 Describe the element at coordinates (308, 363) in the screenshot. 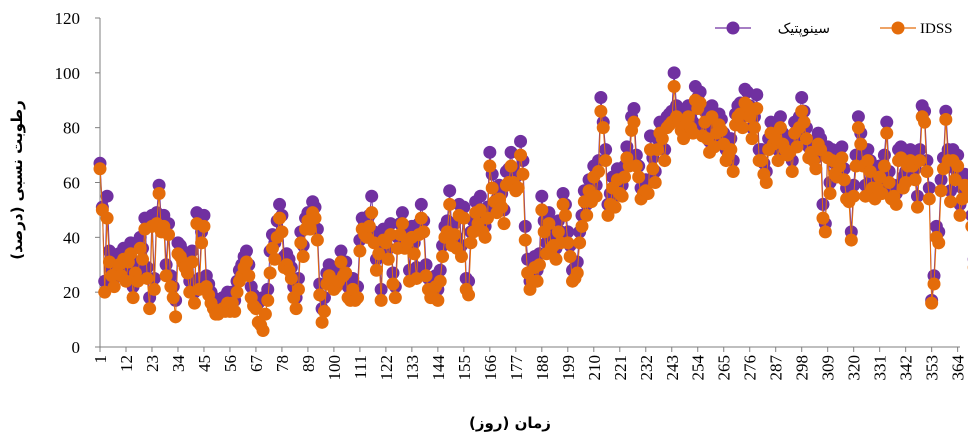

I see `x-tick-label: 89` at that location.